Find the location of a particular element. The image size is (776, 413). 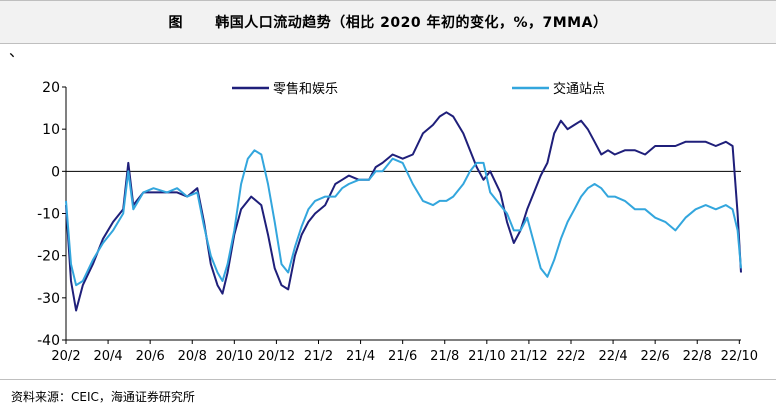

stray-mark: 、 is located at coordinates (17, 51).